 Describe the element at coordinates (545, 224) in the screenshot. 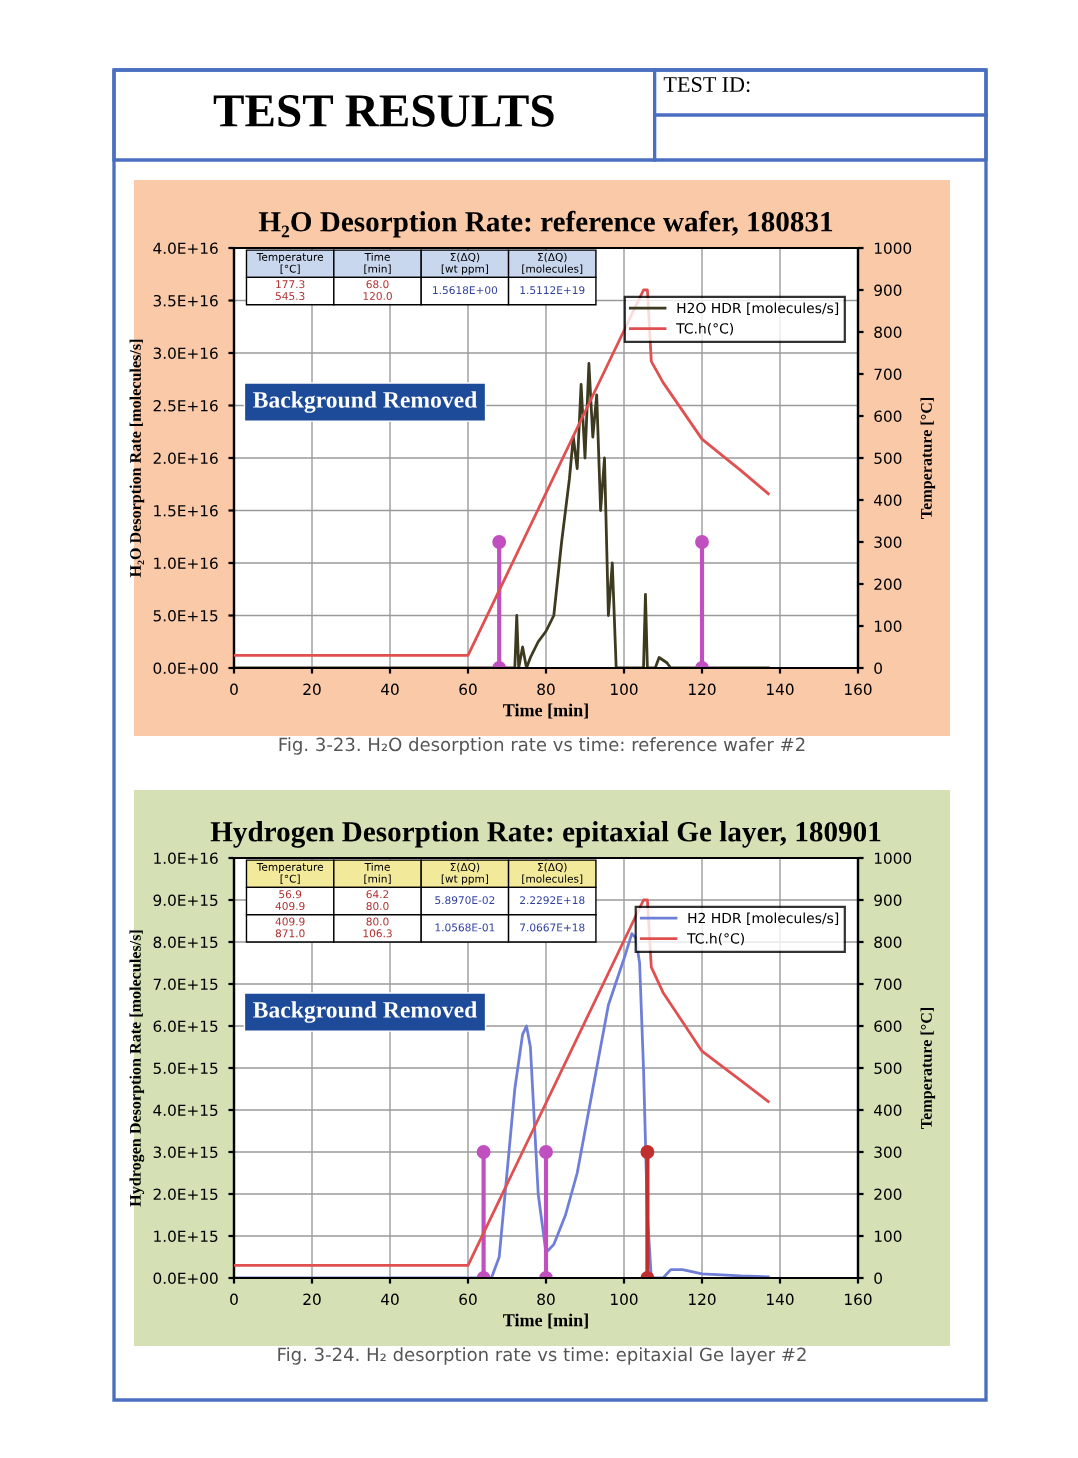

I see `chart-title: H₂O Desorption Rate: reference wafer, 180831` at that location.